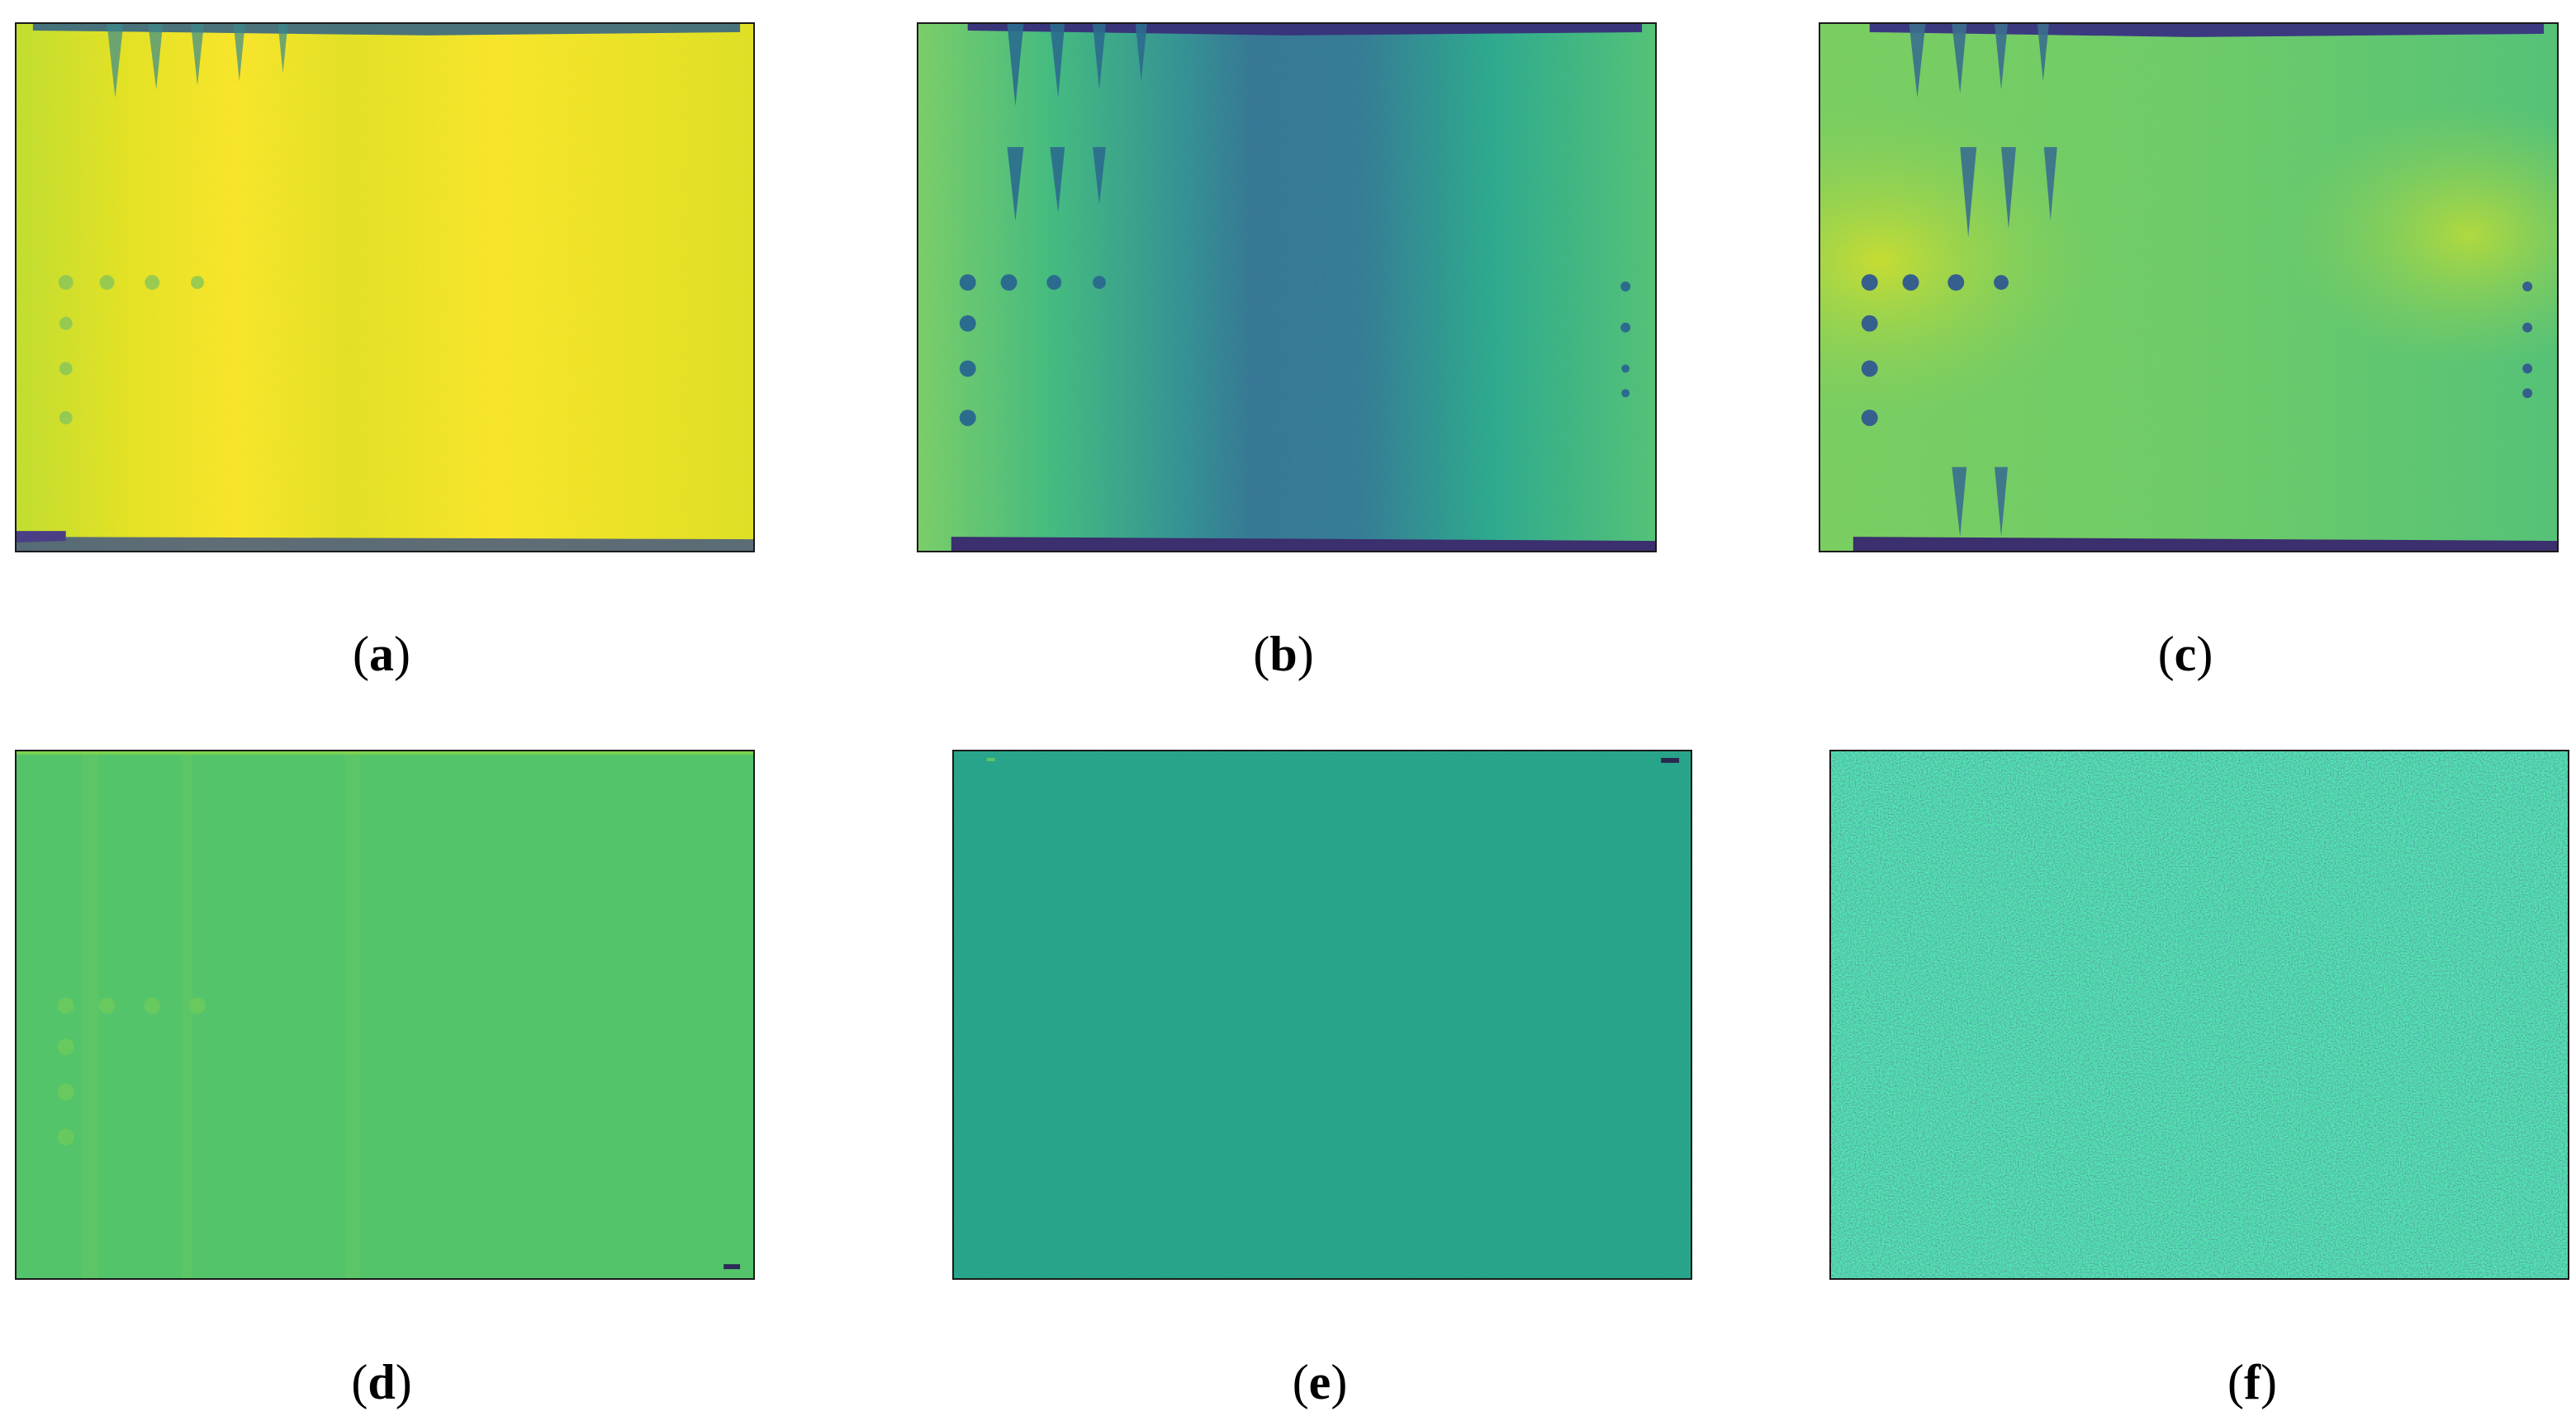 This screenshot has height=1421, width=2576. Describe the element at coordinates (2199, 1015) in the screenshot. I see `panel-f-image` at that location.